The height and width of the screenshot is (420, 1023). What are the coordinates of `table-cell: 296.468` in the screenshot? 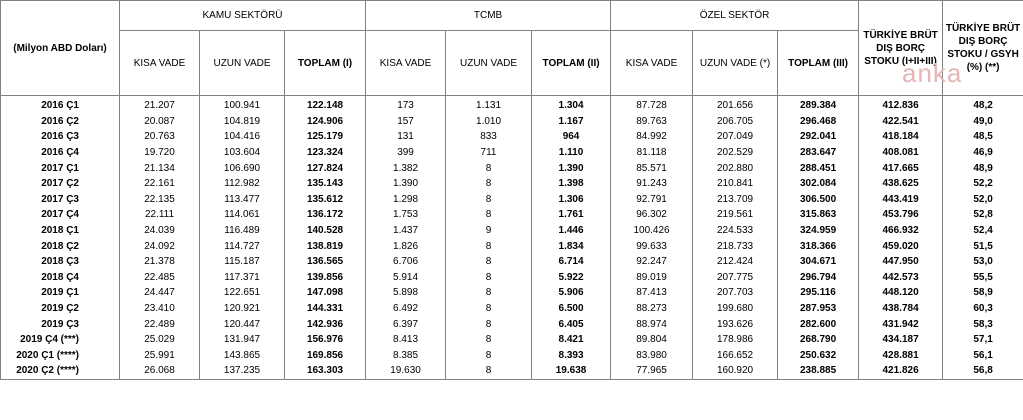 It's located at (818, 121).